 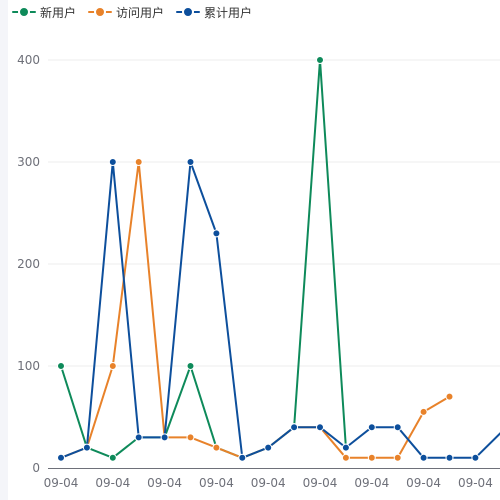 I want to click on legend-swatch-new-users, so click(x=24, y=12).